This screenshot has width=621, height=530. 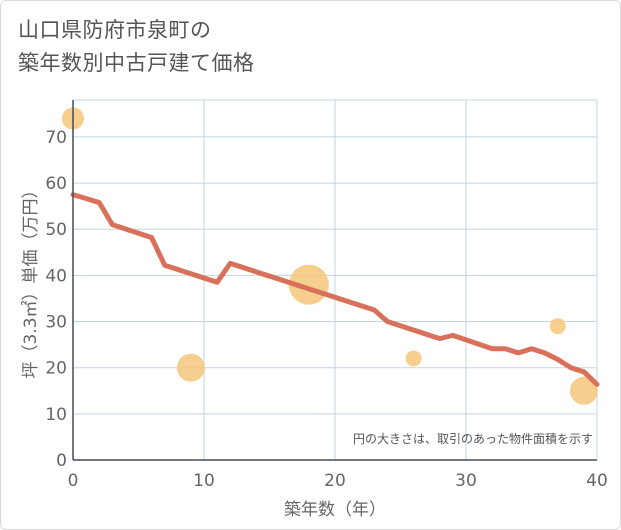 I want to click on x-axis-label: 築年数（年）, so click(x=335, y=510).